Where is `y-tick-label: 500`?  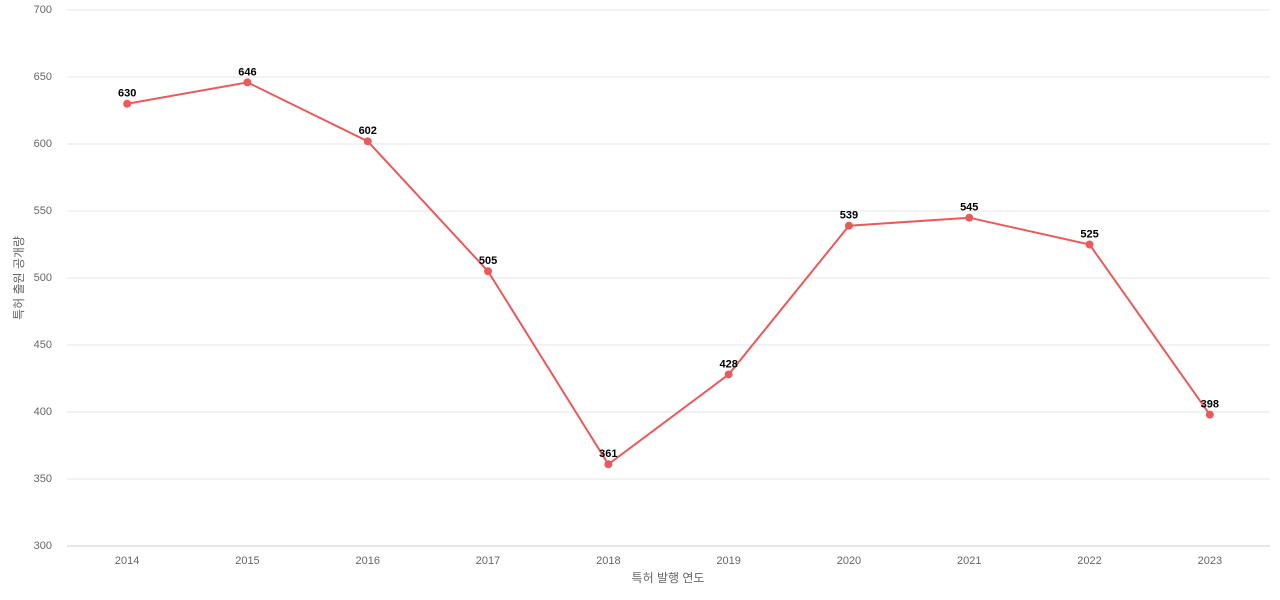 y-tick-label: 500 is located at coordinates (43, 278).